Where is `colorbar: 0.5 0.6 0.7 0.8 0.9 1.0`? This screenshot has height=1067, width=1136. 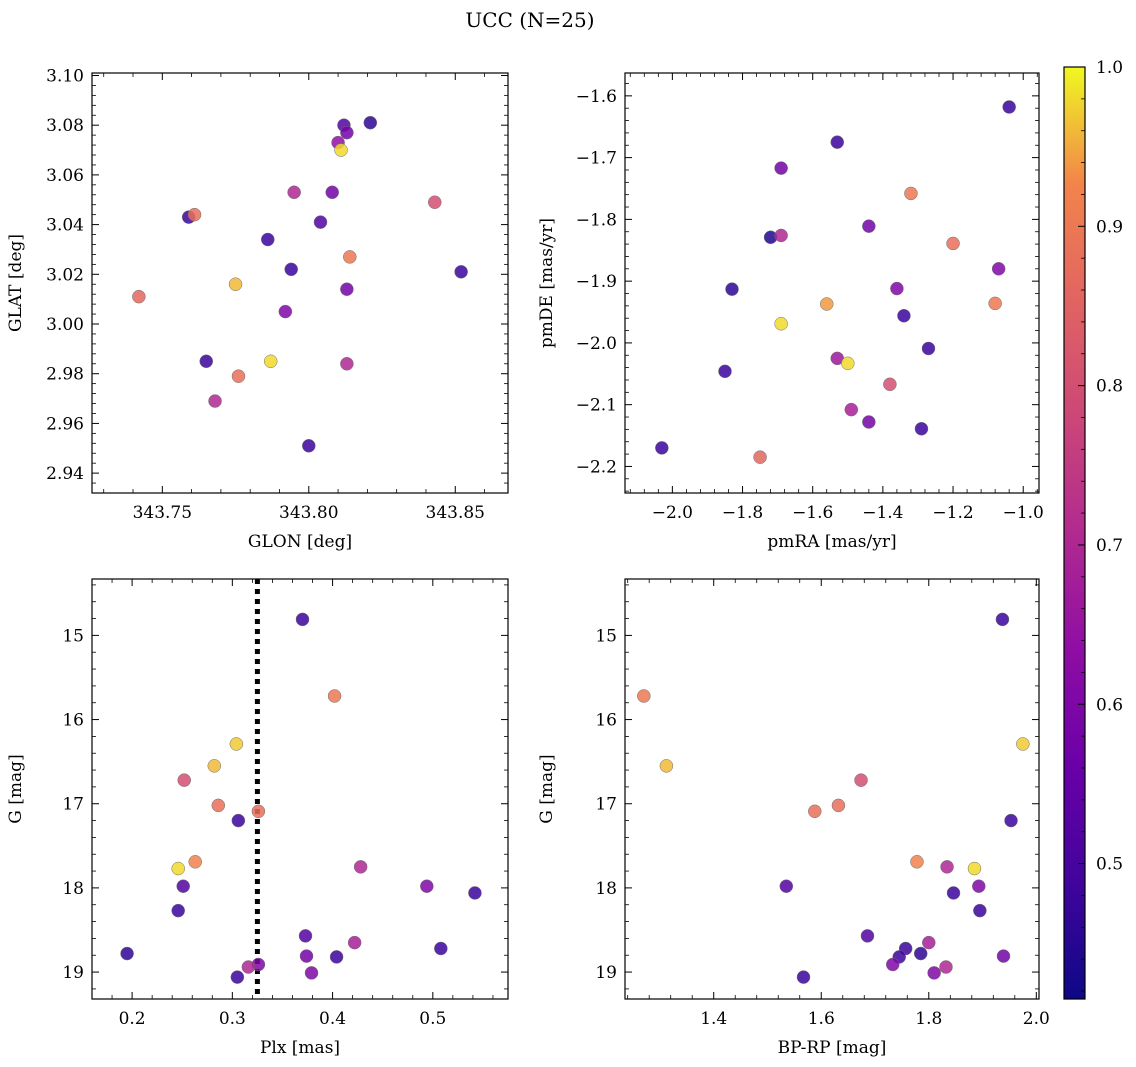
colorbar: 0.5 0.6 0.7 0.8 0.9 1.0 is located at coordinates (1093, 529).